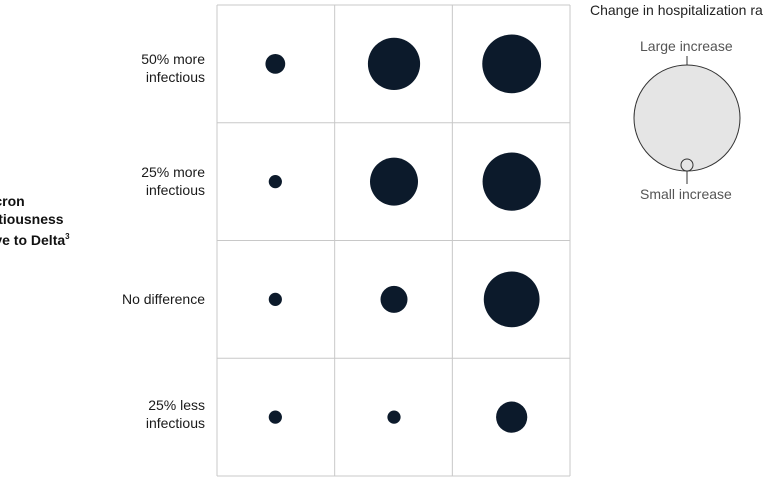 This screenshot has height=480, width=767. What do you see at coordinates (394, 63) in the screenshot?
I see `bubble-r1-c2` at bounding box center [394, 63].